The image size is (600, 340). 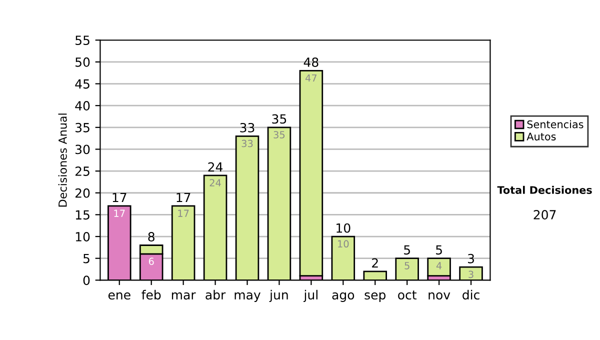 What do you see at coordinates (343, 228) in the screenshot?
I see `total-label: 10` at bounding box center [343, 228].